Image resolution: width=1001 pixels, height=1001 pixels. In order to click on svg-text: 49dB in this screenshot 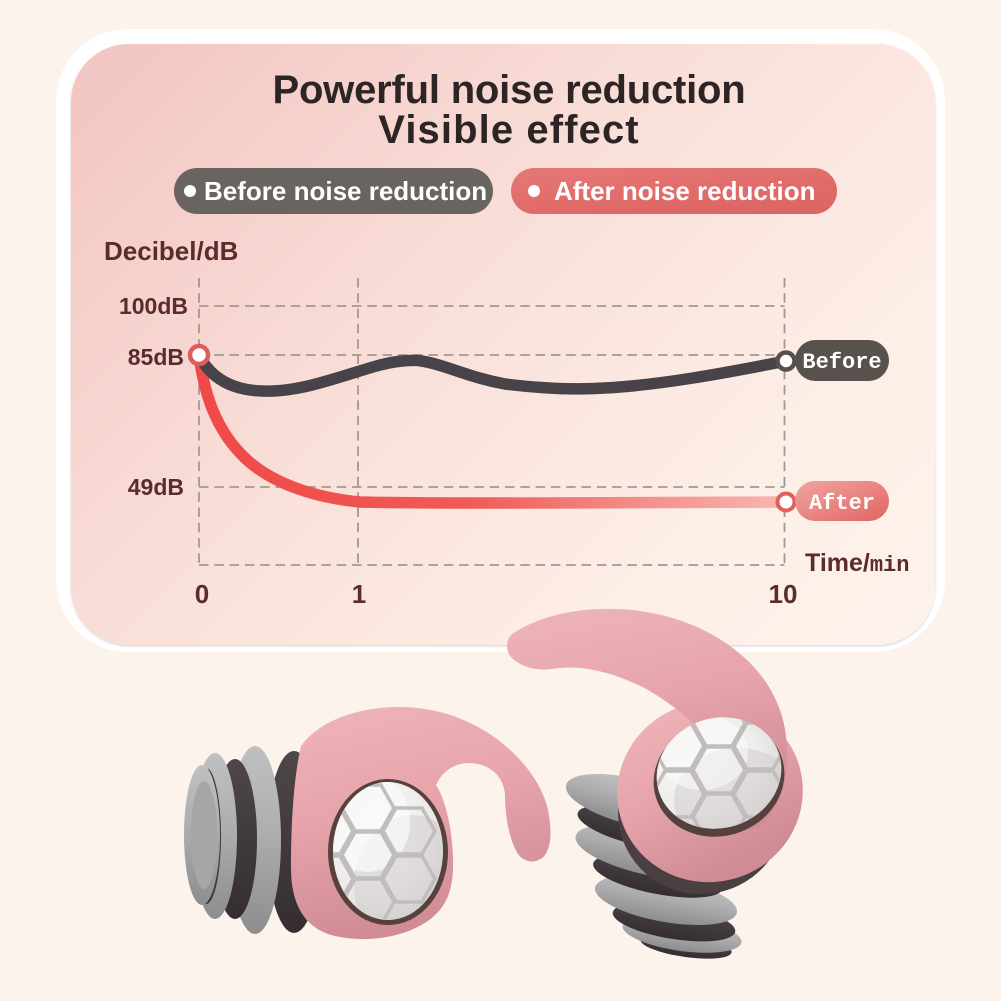, I will do `click(156, 487)`.